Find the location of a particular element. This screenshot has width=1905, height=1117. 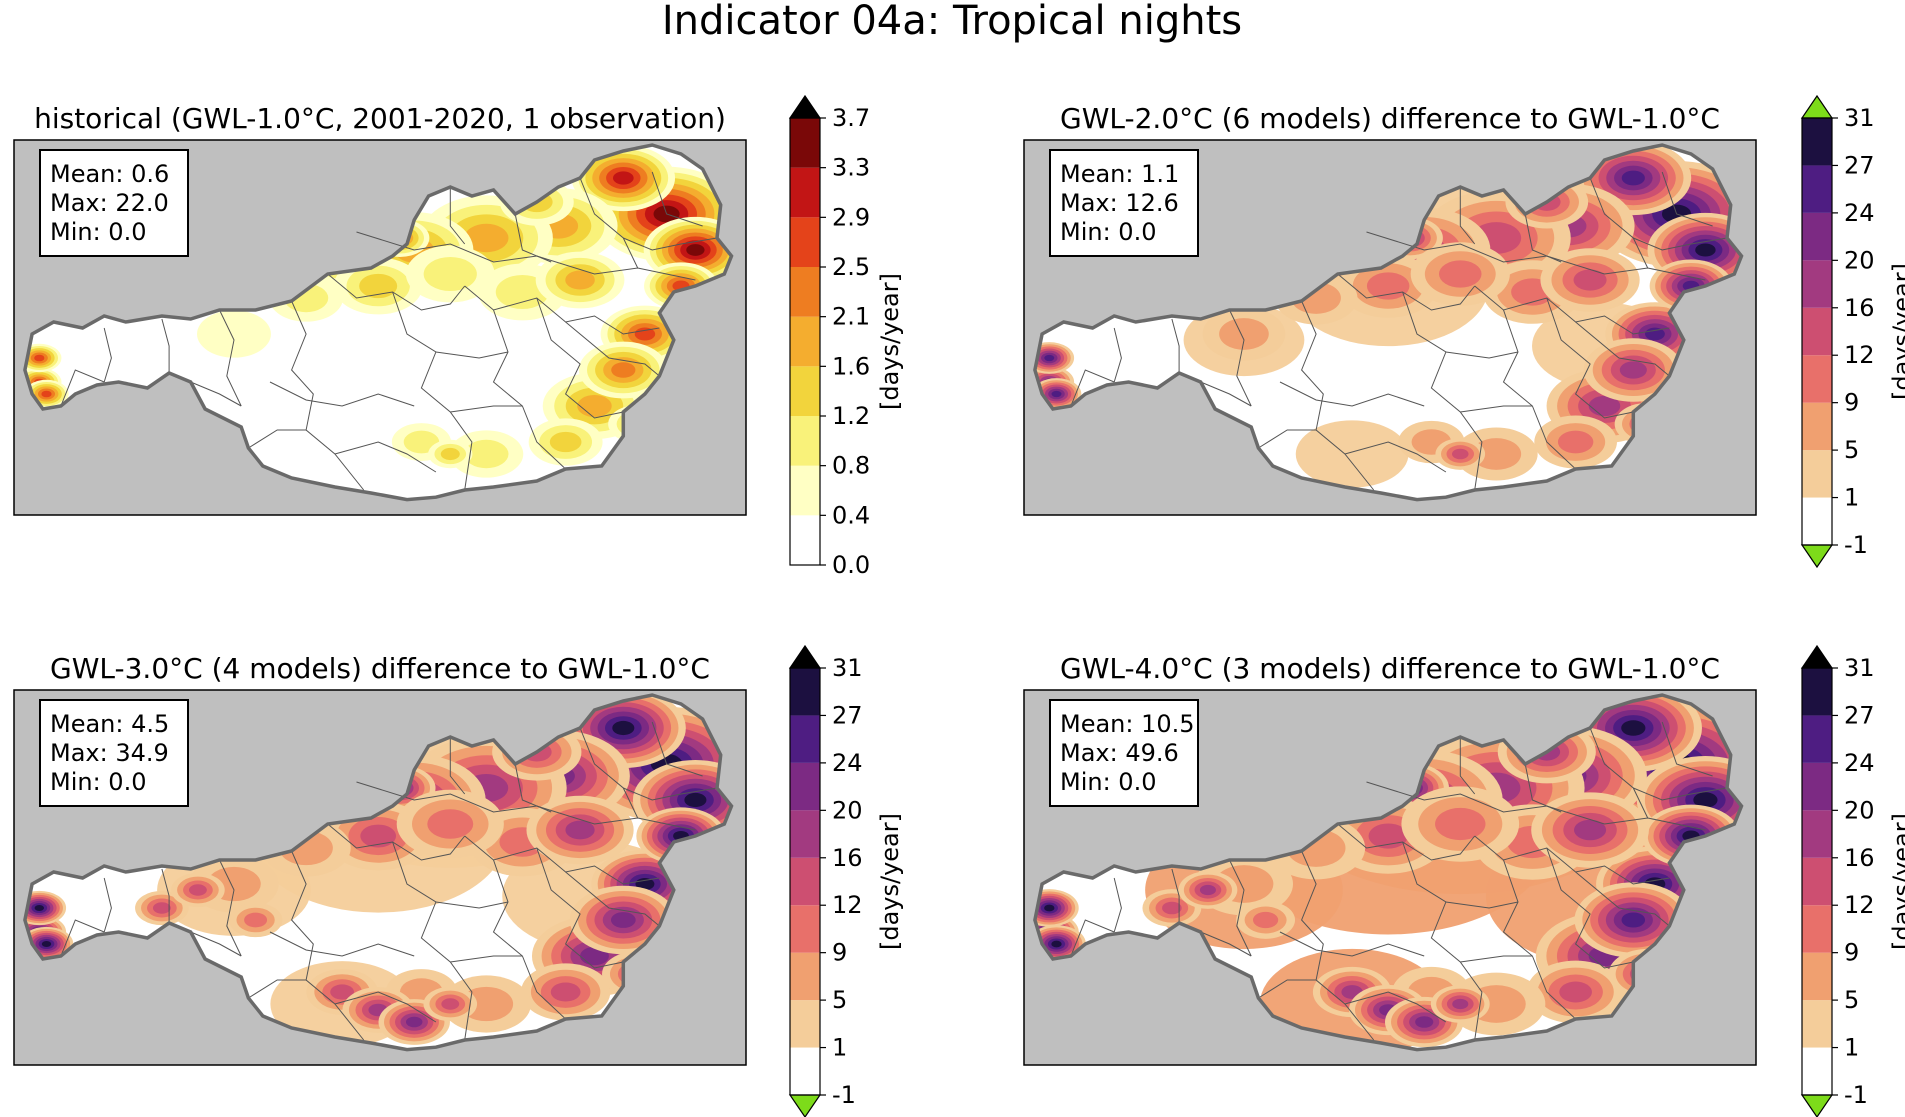

colorbar-tick-label: 0.4 is located at coordinates (851, 515).